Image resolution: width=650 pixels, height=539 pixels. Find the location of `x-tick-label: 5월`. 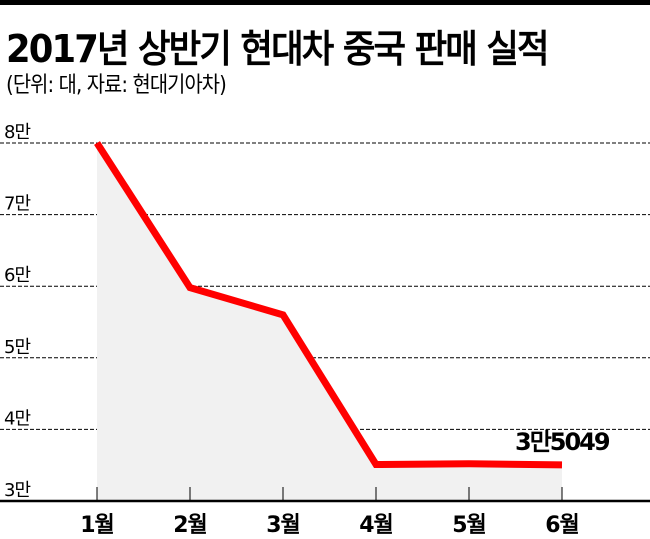

x-tick-label: 5월 is located at coordinates (469, 525).